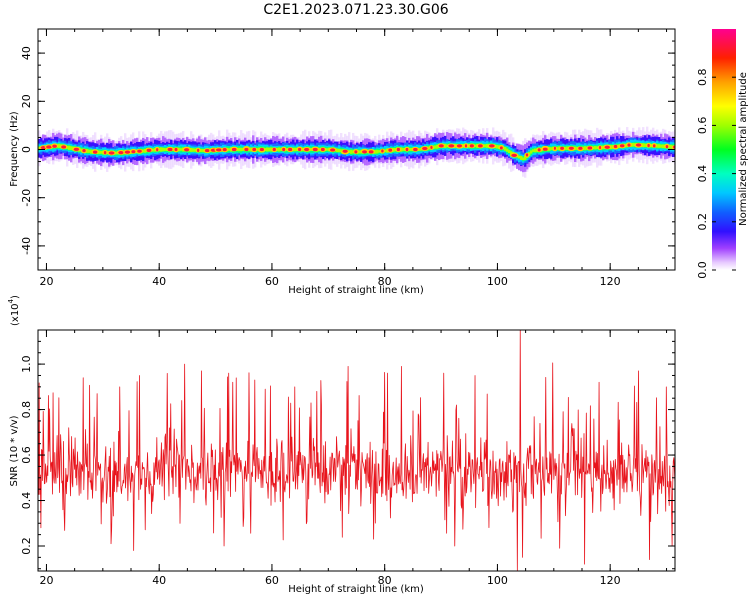  I want to click on colorbar-ticks: 0.0 0.2 0.4 0.6 0.8, so click(716, 173).